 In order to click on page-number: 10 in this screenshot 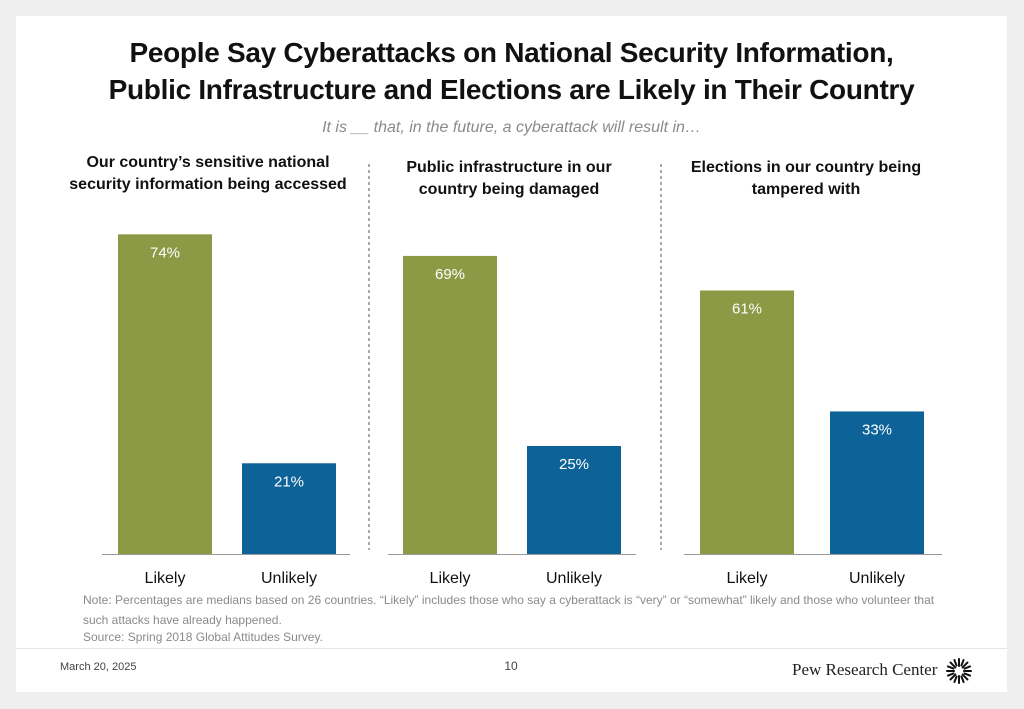, I will do `click(511, 666)`.